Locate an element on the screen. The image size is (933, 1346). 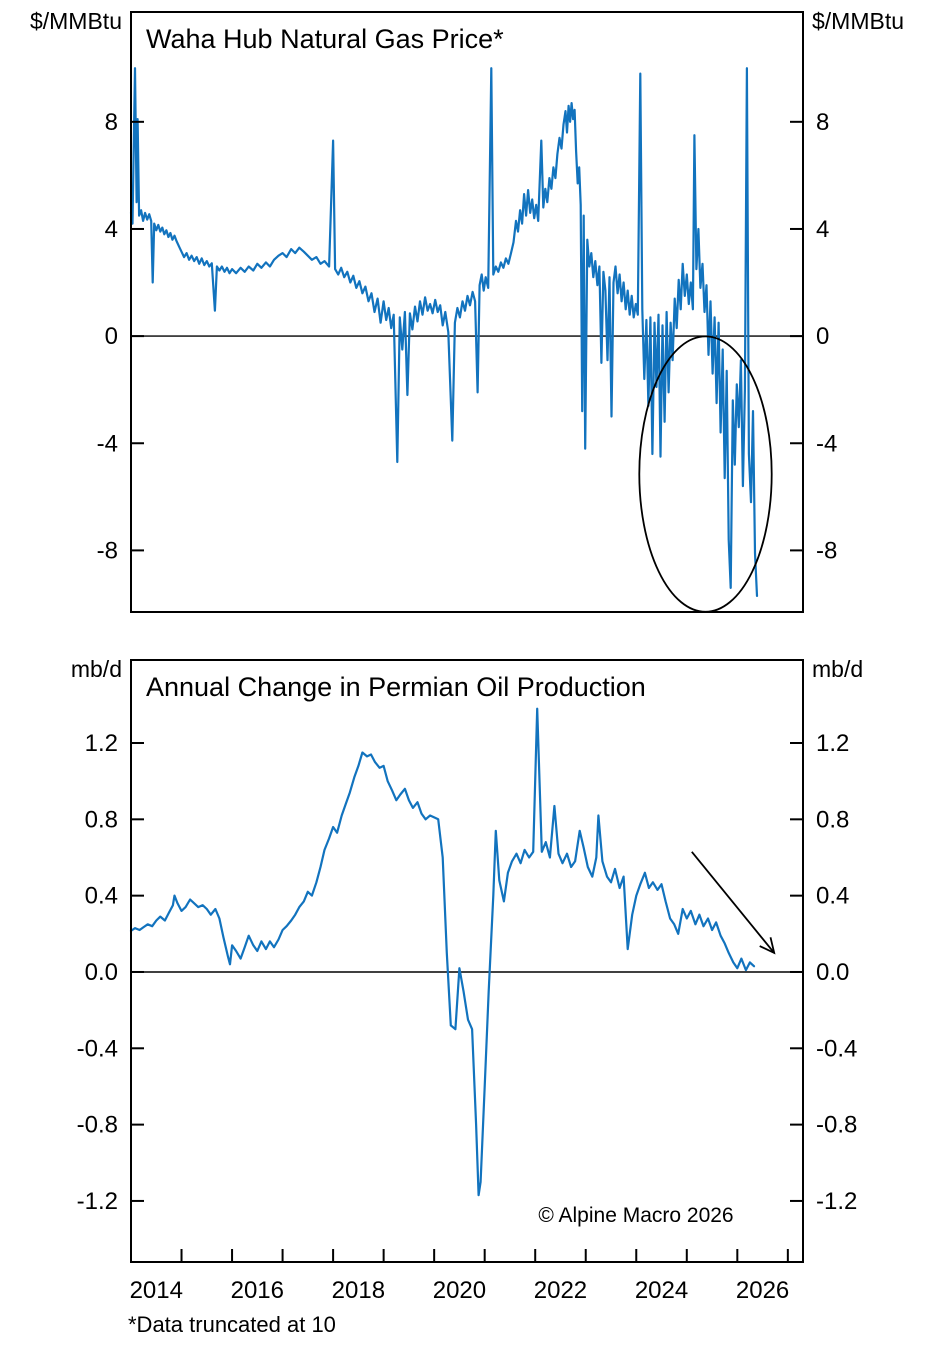
trend-arrow-head is located at coordinates (767, 946).